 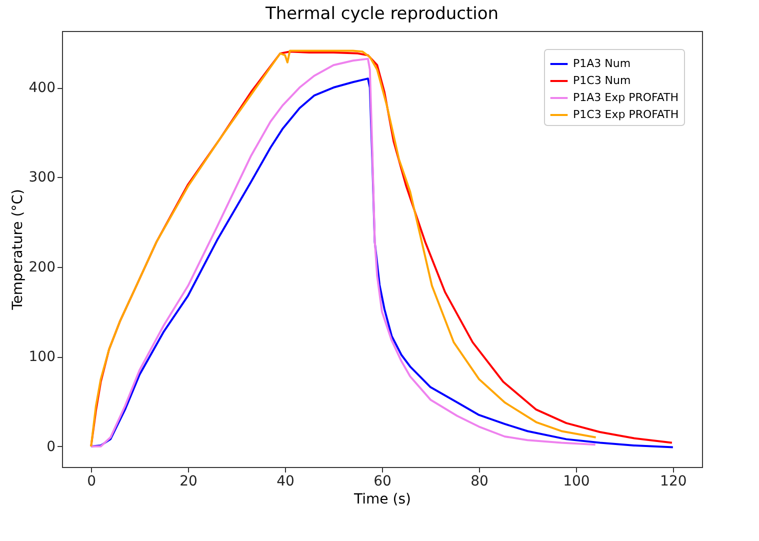 What do you see at coordinates (602, 80) in the screenshot?
I see `legend-label: P1C3 Num` at bounding box center [602, 80].